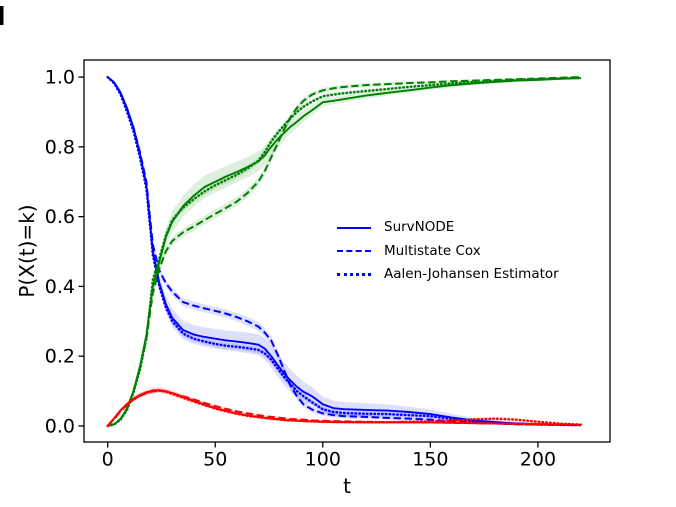 The image size is (676, 507). I want to click on y-tick-label: 0.8, so click(60, 147).